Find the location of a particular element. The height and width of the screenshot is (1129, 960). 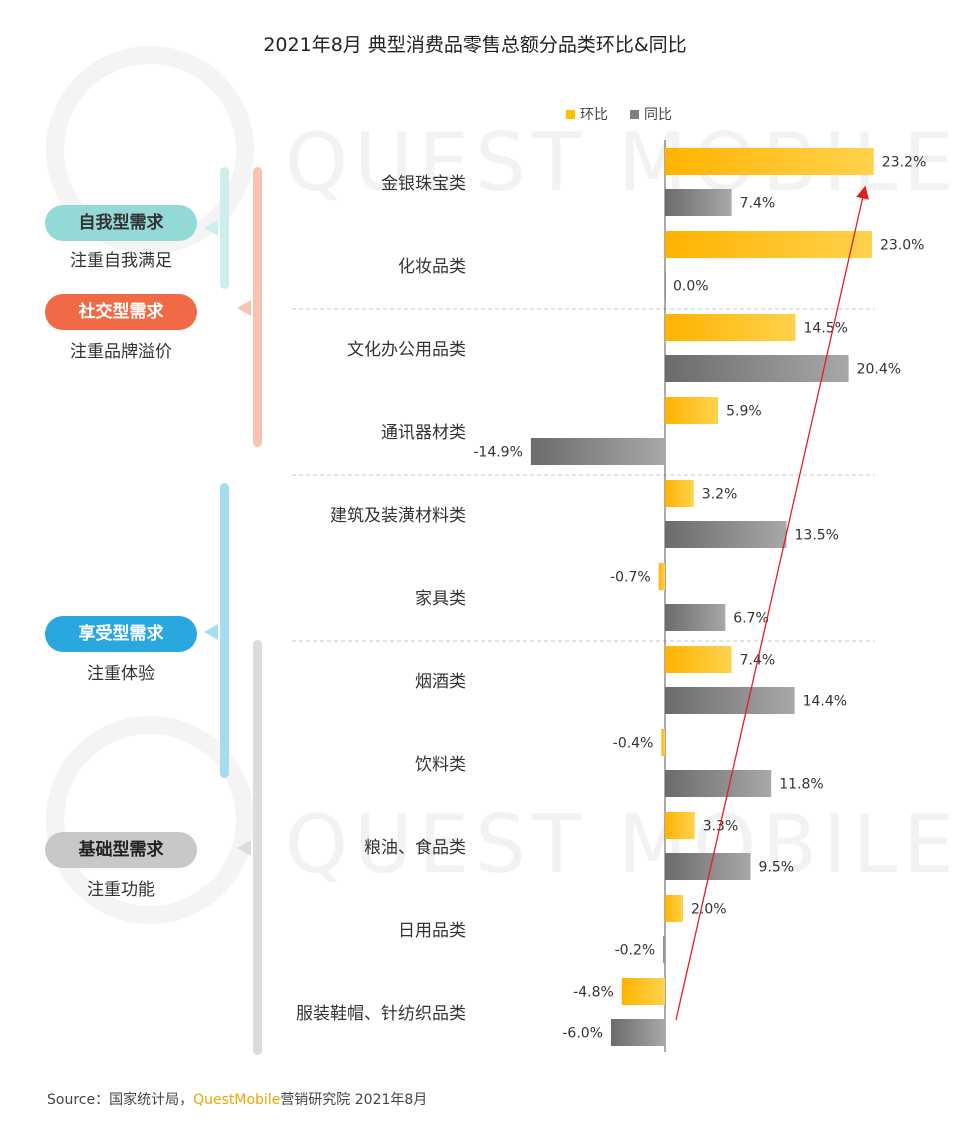

group-sub-basic: 注重功能 is located at coordinates (121, 890).